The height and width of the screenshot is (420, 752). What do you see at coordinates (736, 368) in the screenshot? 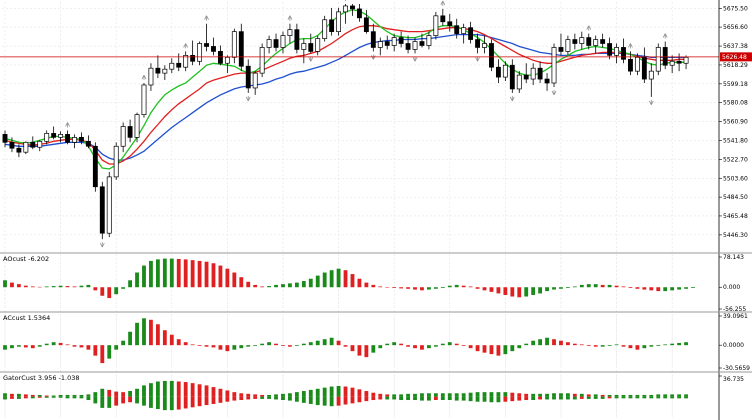
I see `ac-axis-label: -30.5659` at bounding box center [736, 368].